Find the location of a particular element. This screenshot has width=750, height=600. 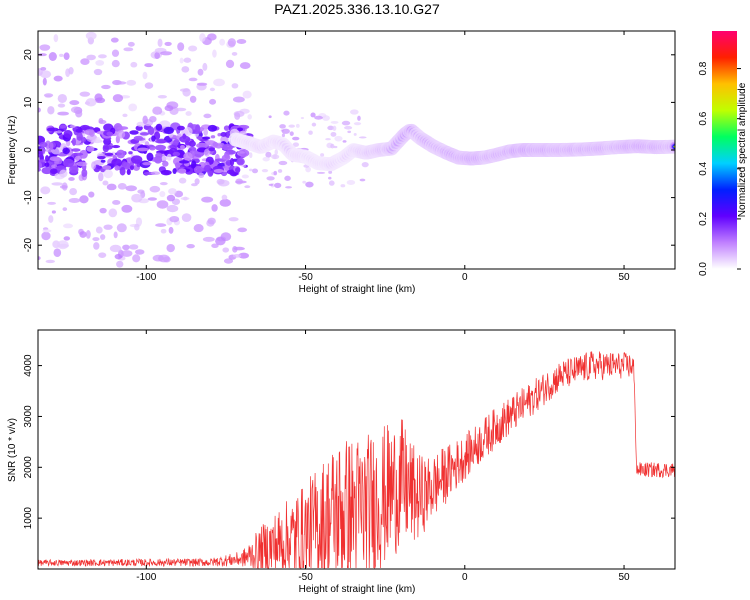

colorbar-tick-label: 0.0 is located at coordinates (703, 269).